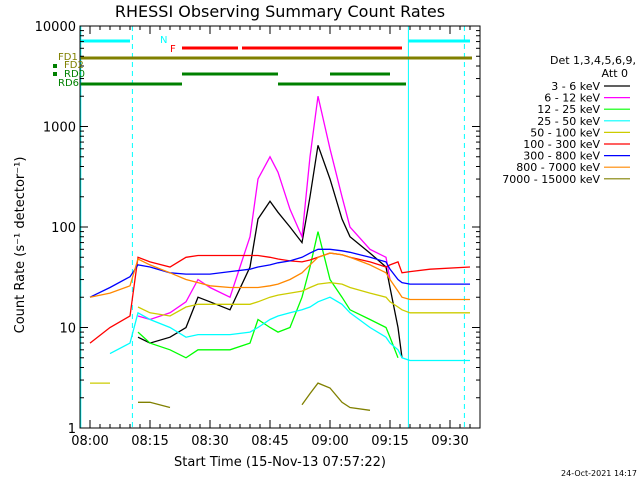  Describe the element at coordinates (55, 74) in the screenshot. I see `flag-dot-rd0` at that location.